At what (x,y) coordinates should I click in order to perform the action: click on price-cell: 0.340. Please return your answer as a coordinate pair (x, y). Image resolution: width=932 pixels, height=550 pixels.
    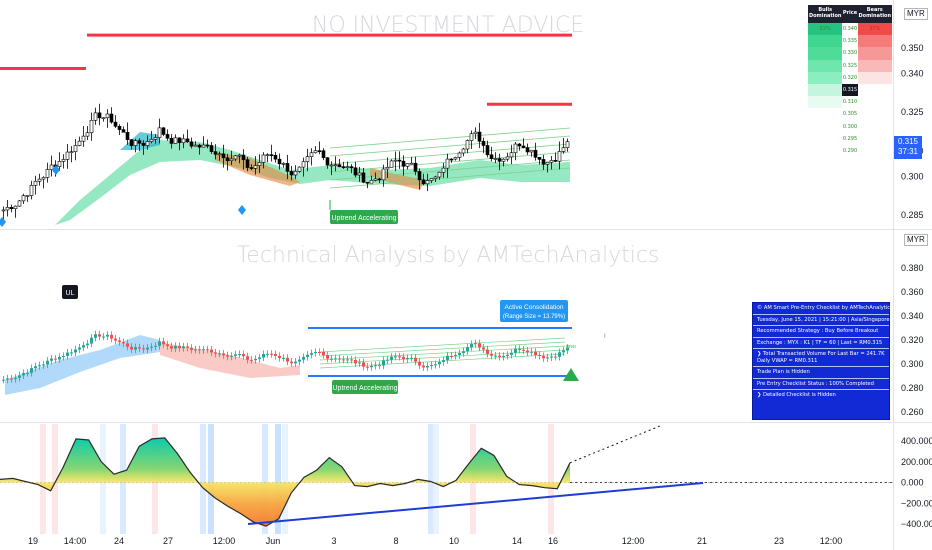
    Looking at the image, I should click on (850, 29).